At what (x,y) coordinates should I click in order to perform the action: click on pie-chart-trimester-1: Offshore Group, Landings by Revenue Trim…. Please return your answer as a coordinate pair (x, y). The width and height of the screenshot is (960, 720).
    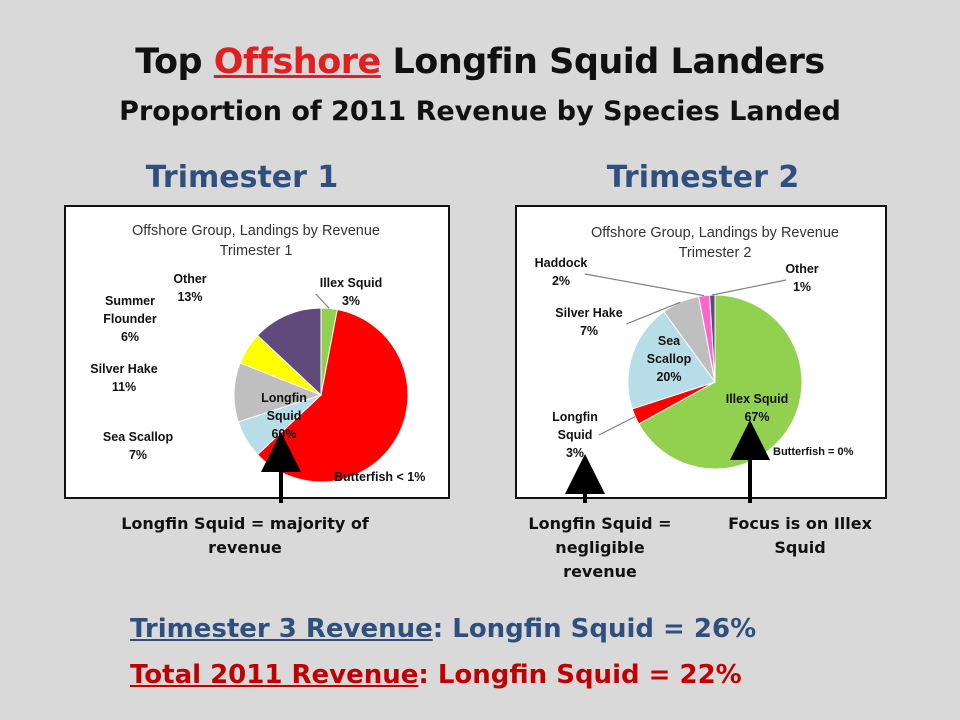
    Looking at the image, I should click on (257, 353).